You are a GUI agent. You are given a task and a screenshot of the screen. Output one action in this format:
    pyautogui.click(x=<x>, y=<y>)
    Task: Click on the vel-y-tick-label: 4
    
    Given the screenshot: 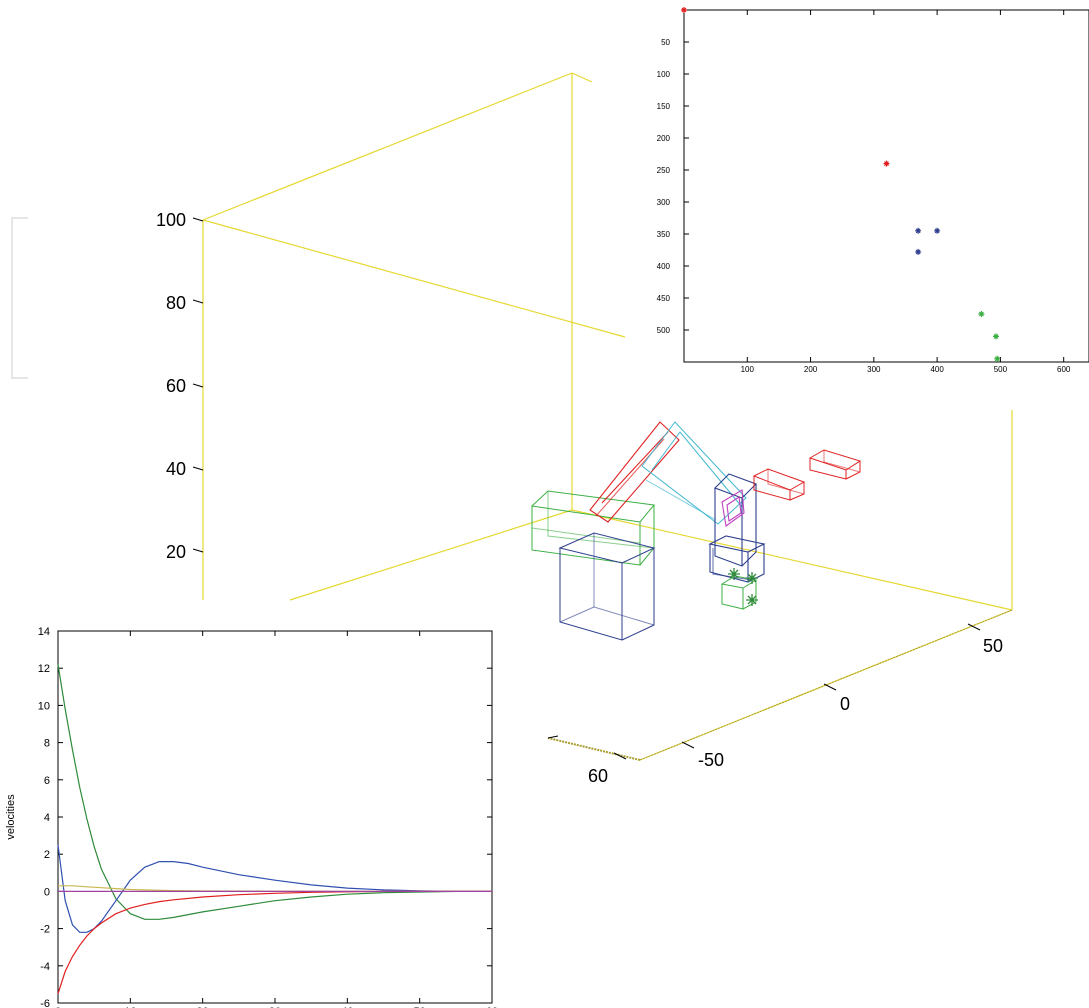 What is the action you would take?
    pyautogui.click(x=47, y=818)
    